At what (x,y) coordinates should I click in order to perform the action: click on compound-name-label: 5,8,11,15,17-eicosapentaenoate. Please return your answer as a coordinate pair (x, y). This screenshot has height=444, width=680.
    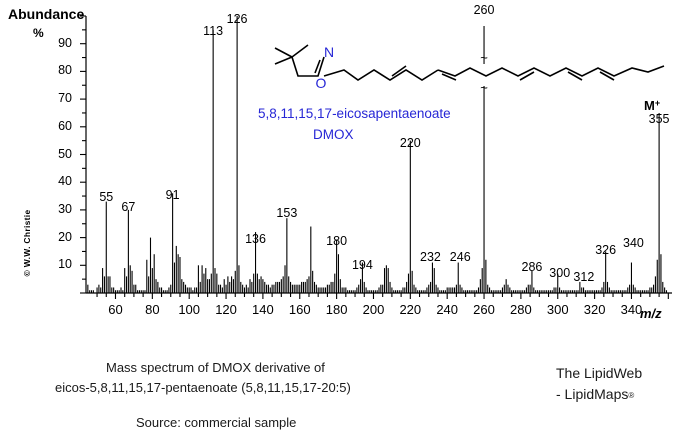
    Looking at the image, I should click on (354, 113).